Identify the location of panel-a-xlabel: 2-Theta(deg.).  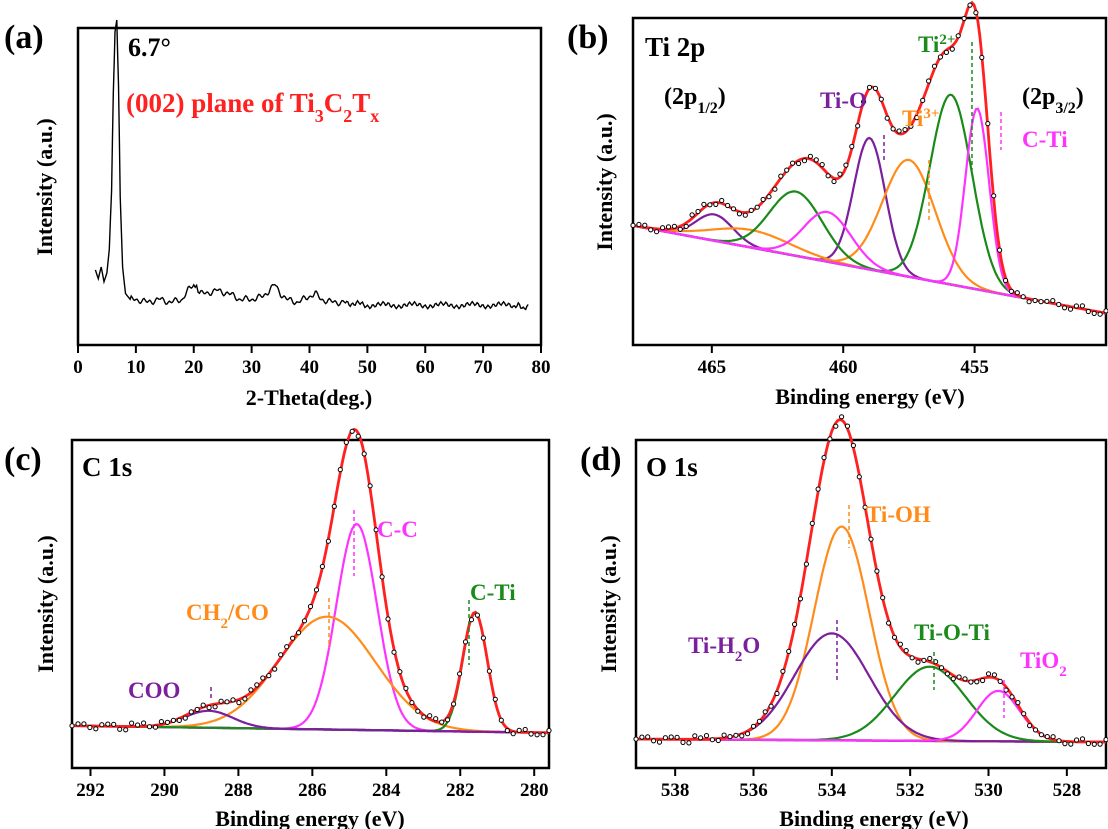
(309, 397).